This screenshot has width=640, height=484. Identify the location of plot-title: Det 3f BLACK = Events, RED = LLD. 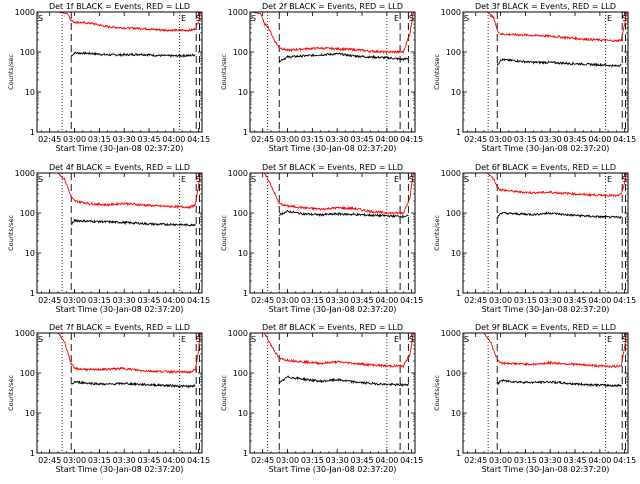
(545, 6).